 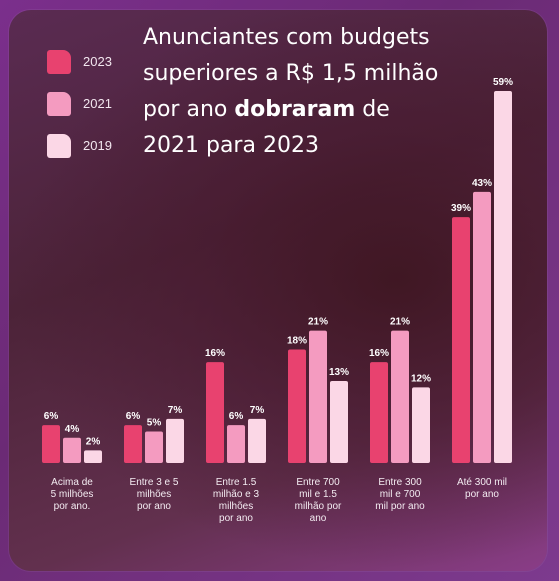 What do you see at coordinates (236, 416) in the screenshot?
I see `value-label-2021-group-3: 6%` at bounding box center [236, 416].